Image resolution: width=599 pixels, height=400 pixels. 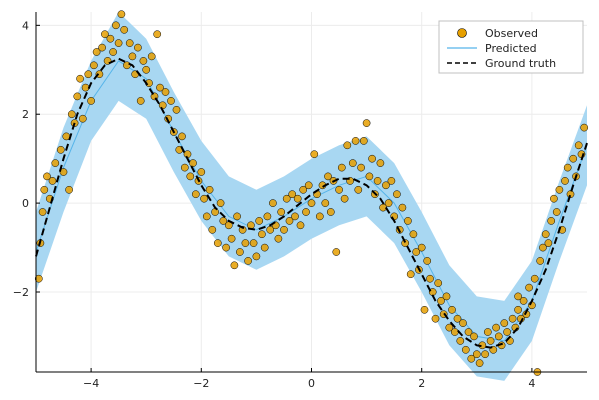 What do you see at coordinates (25, 25) in the screenshot?
I see `y-tick-label: 4` at bounding box center [25, 25].